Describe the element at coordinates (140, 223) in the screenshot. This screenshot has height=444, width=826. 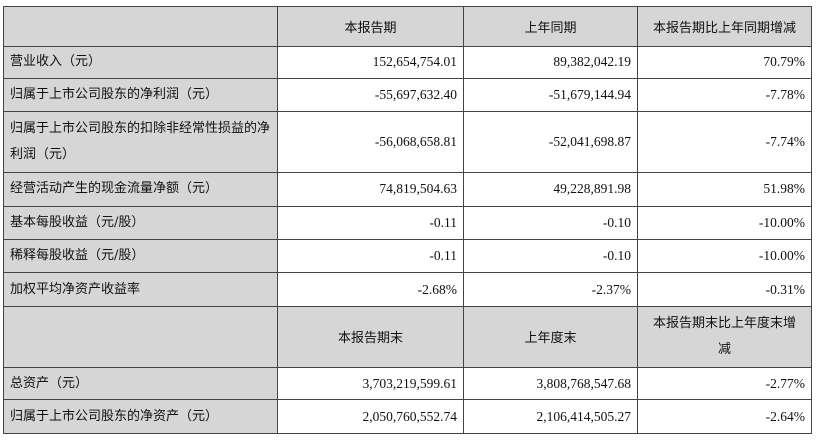
I see `row-label: 基本每股收益（元/股）` at that location.